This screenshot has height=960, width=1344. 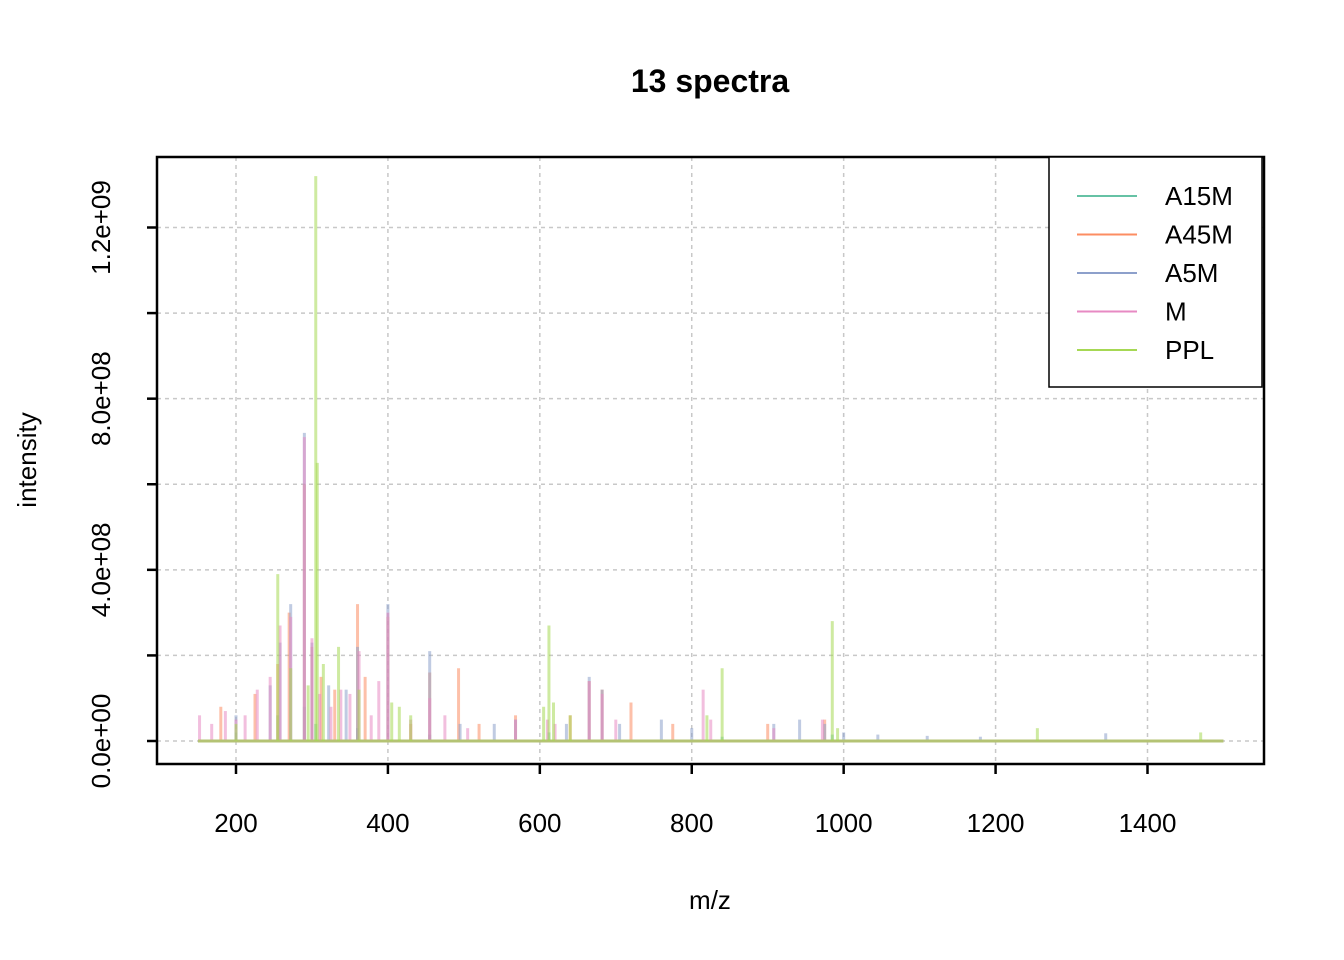 I want to click on legend-label: M, so click(x=1176, y=312).